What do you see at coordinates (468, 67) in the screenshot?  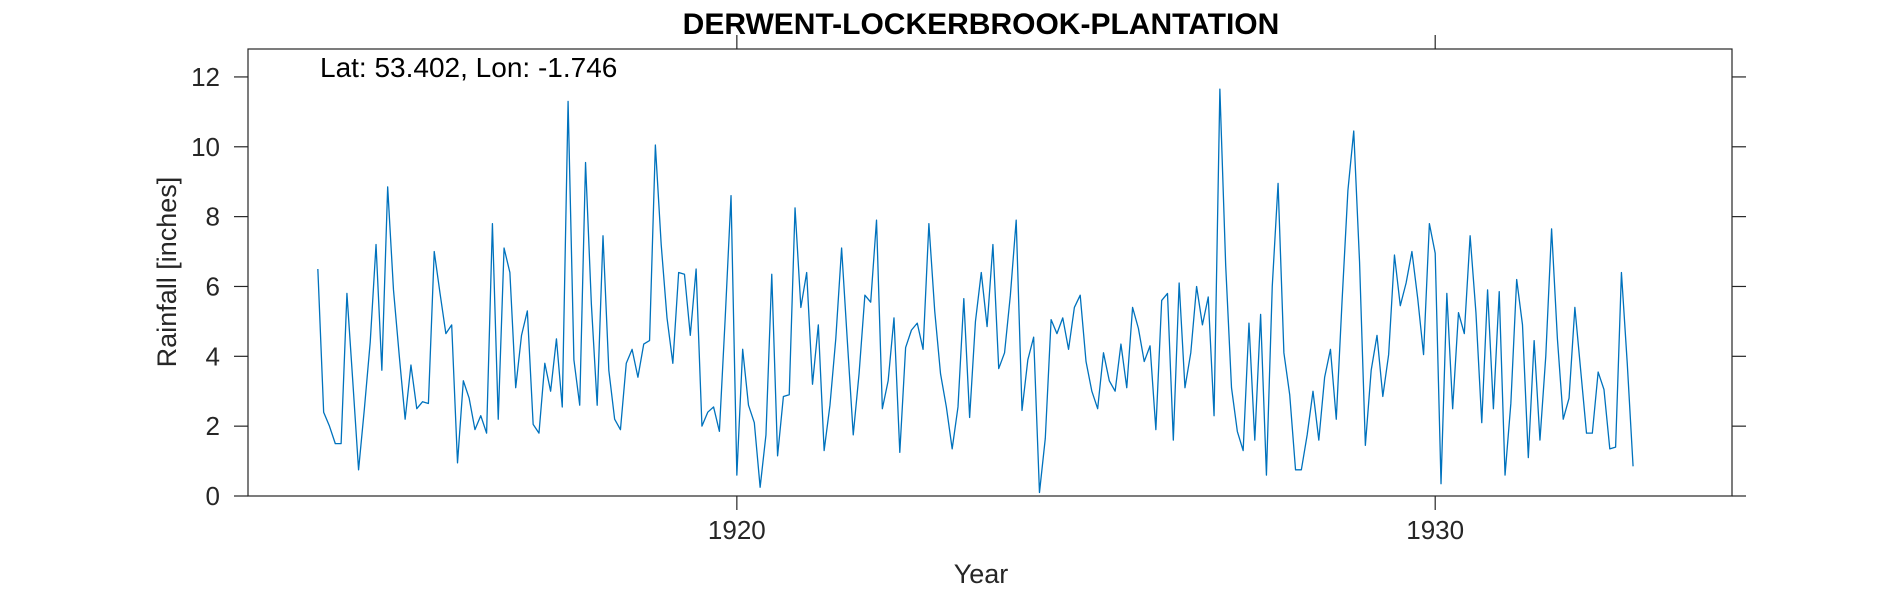 I see `location-annotation: Lat: 53.402, Lon: -1.746` at bounding box center [468, 67].